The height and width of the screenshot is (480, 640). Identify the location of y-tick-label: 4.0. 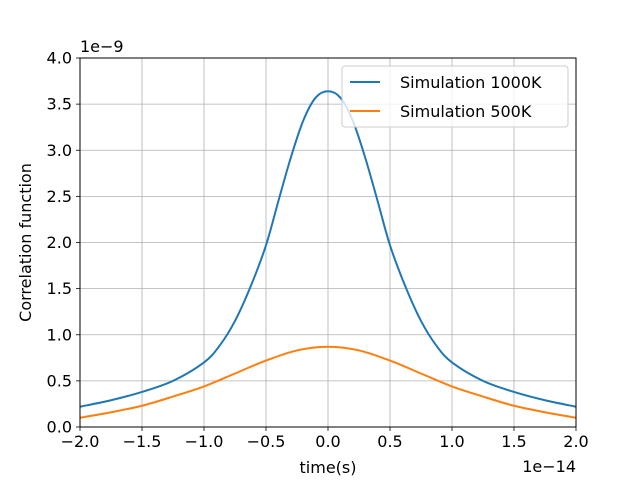
(59, 58).